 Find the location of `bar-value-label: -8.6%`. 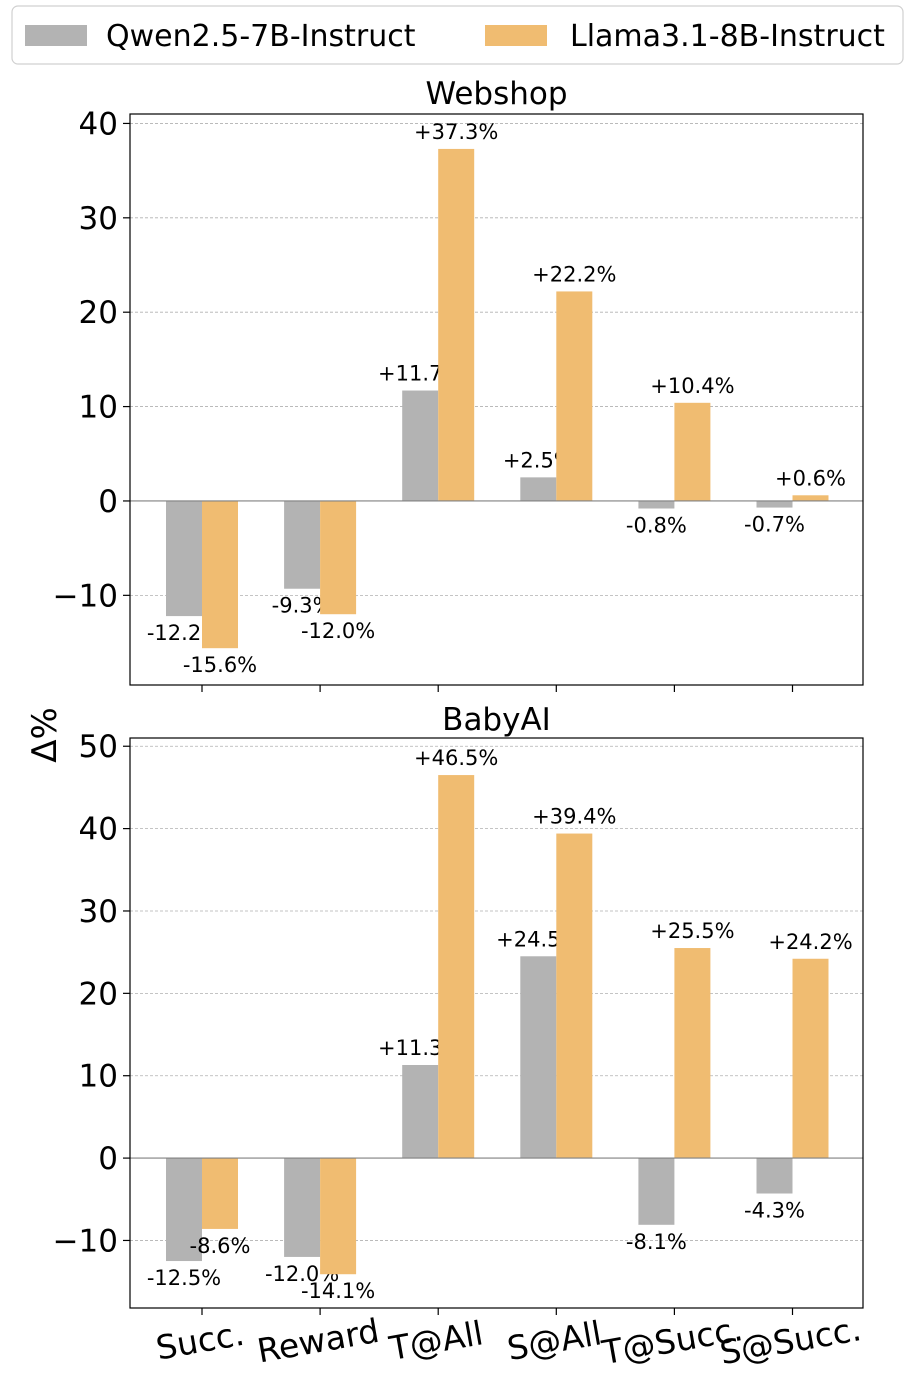

bar-value-label: -8.6% is located at coordinates (220, 1246).